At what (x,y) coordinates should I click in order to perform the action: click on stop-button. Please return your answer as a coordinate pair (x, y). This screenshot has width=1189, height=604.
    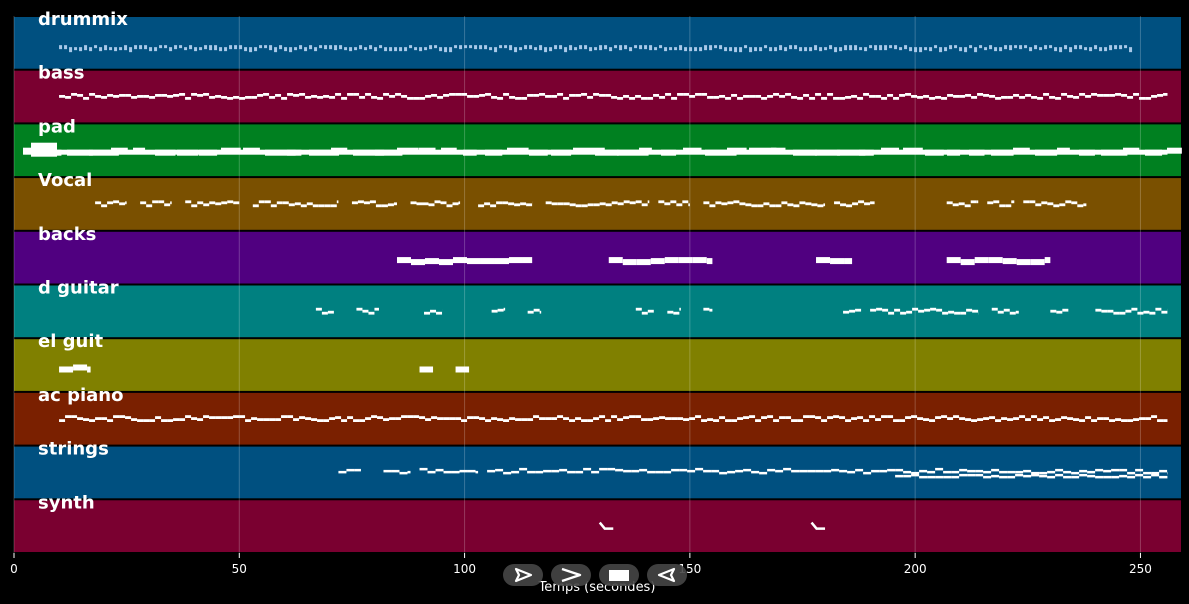
    Looking at the image, I should click on (619, 575).